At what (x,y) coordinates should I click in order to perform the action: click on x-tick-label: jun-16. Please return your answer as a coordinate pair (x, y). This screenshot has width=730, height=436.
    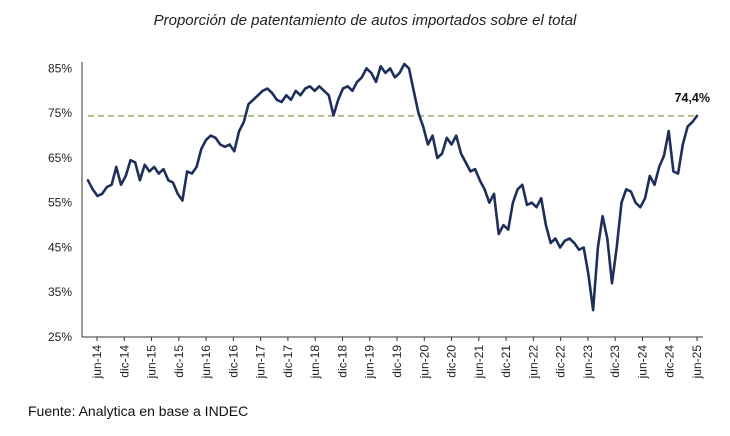
    Looking at the image, I should click on (206, 362).